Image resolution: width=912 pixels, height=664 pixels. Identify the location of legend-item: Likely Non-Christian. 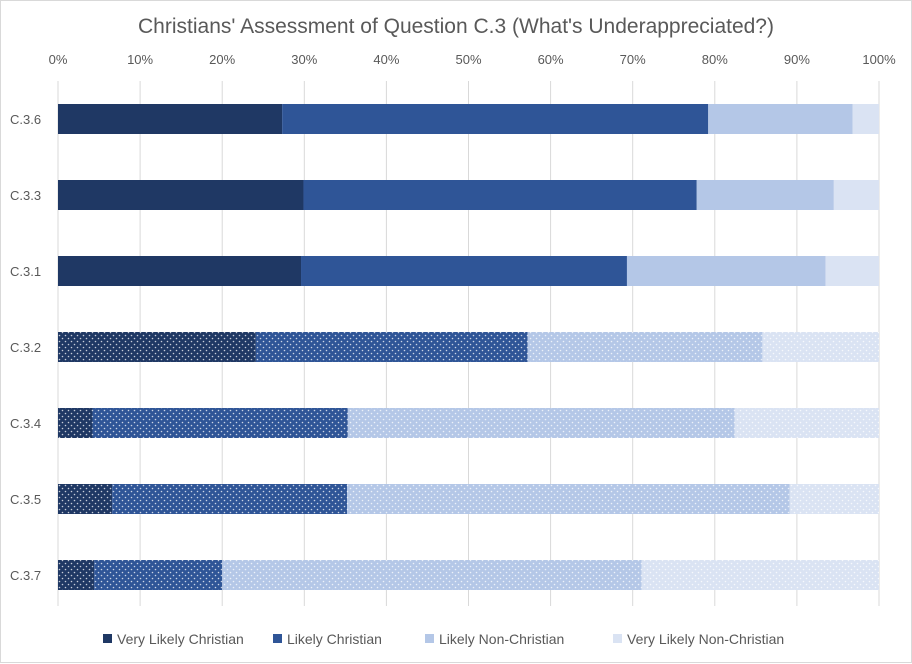
(494, 639).